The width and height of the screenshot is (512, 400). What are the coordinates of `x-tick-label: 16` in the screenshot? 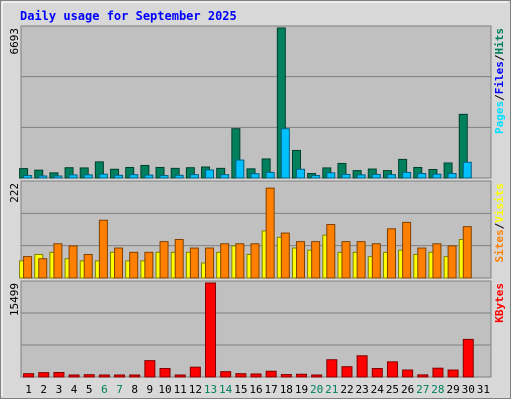 It's located at (255, 389).